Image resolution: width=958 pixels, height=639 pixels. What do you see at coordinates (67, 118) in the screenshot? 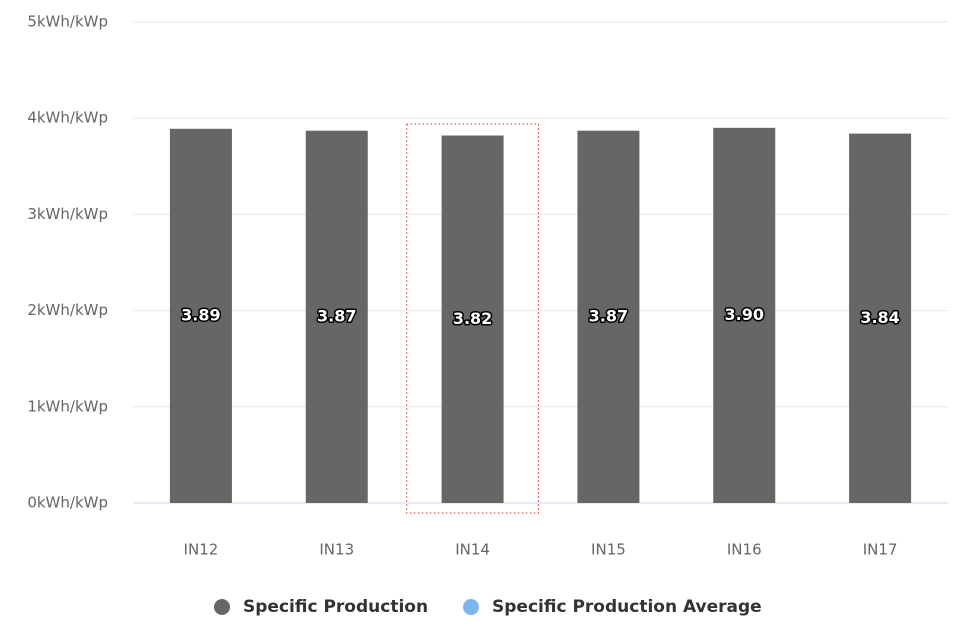
I see `y-tick-label: 4kWh/kWp` at bounding box center [67, 118].